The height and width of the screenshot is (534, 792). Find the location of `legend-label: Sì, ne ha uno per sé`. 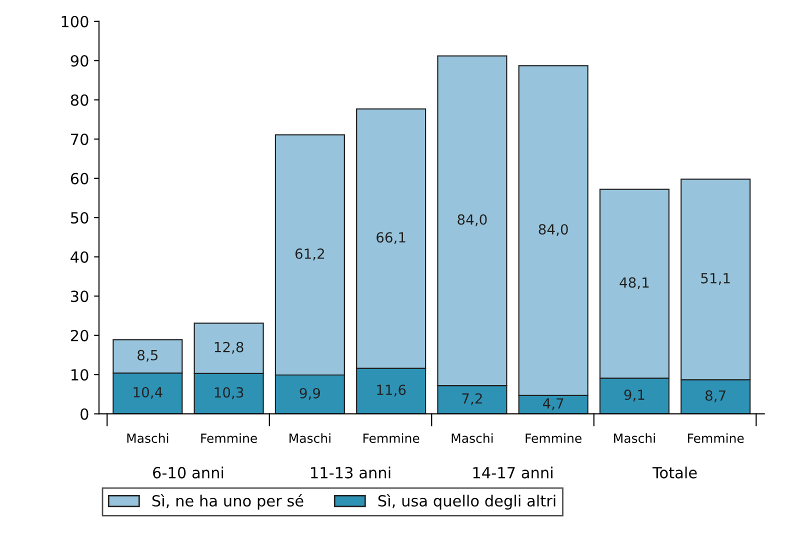

legend-label: Sì, ne ha uno per sé is located at coordinates (228, 502).